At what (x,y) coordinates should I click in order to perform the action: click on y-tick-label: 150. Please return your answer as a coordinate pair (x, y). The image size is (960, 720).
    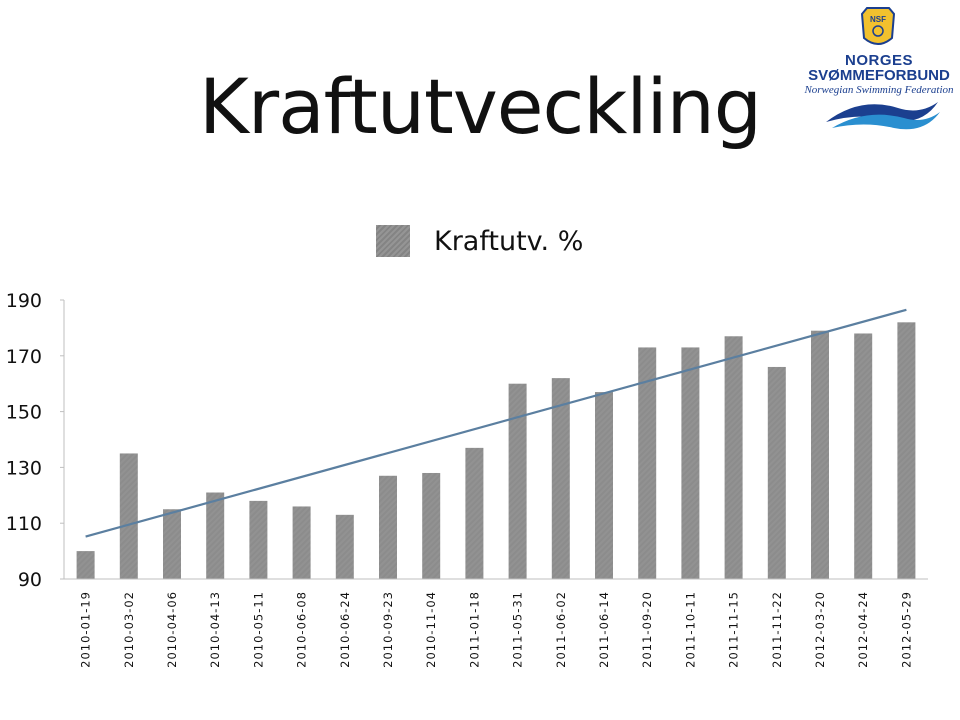
    Looking at the image, I should click on (24, 413).